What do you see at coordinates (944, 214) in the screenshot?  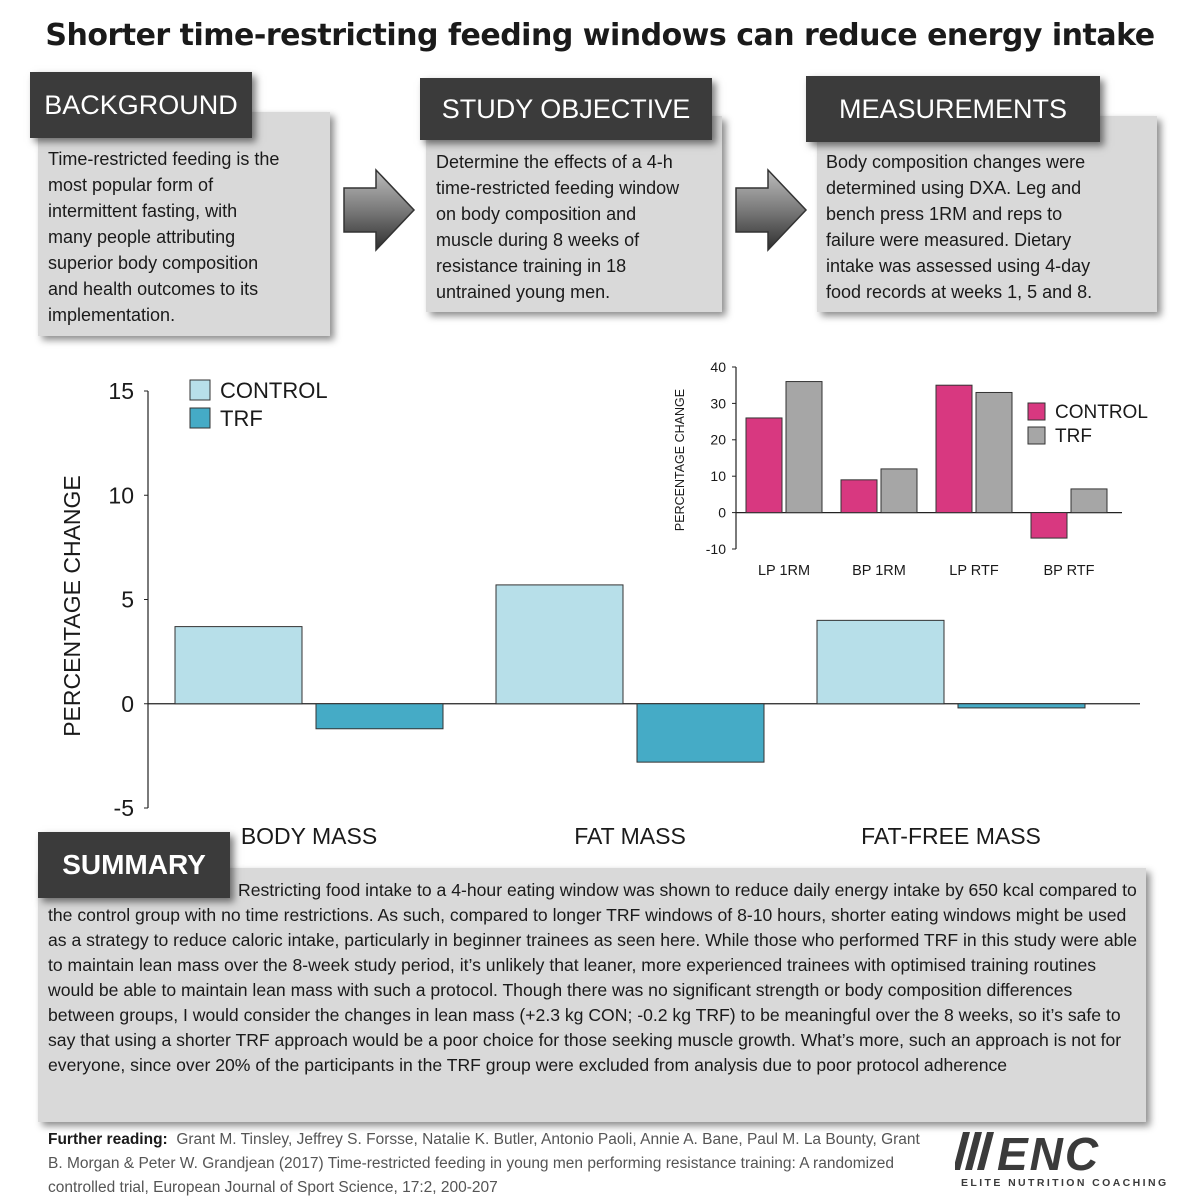 I see `text-line: bench press 1RM and reps to` at bounding box center [944, 214].